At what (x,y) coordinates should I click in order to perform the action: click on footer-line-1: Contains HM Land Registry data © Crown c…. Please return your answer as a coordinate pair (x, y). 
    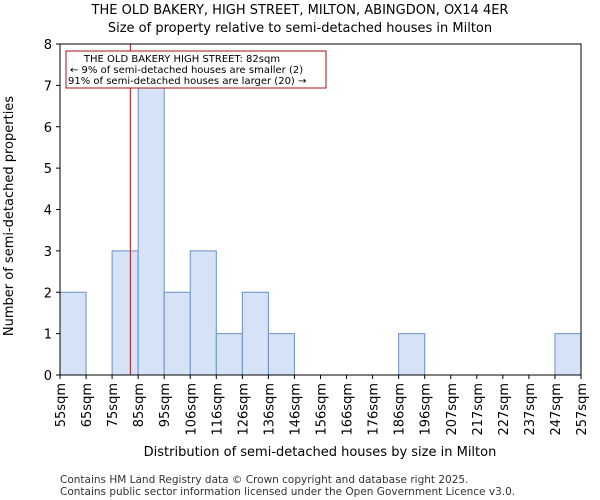
    Looking at the image, I should click on (264, 480).